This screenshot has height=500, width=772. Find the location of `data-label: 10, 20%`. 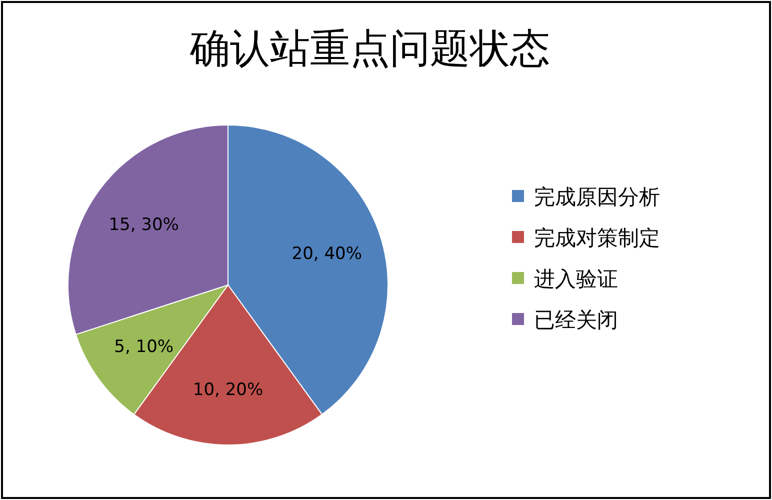

data-label: 10, 20% is located at coordinates (228, 390).